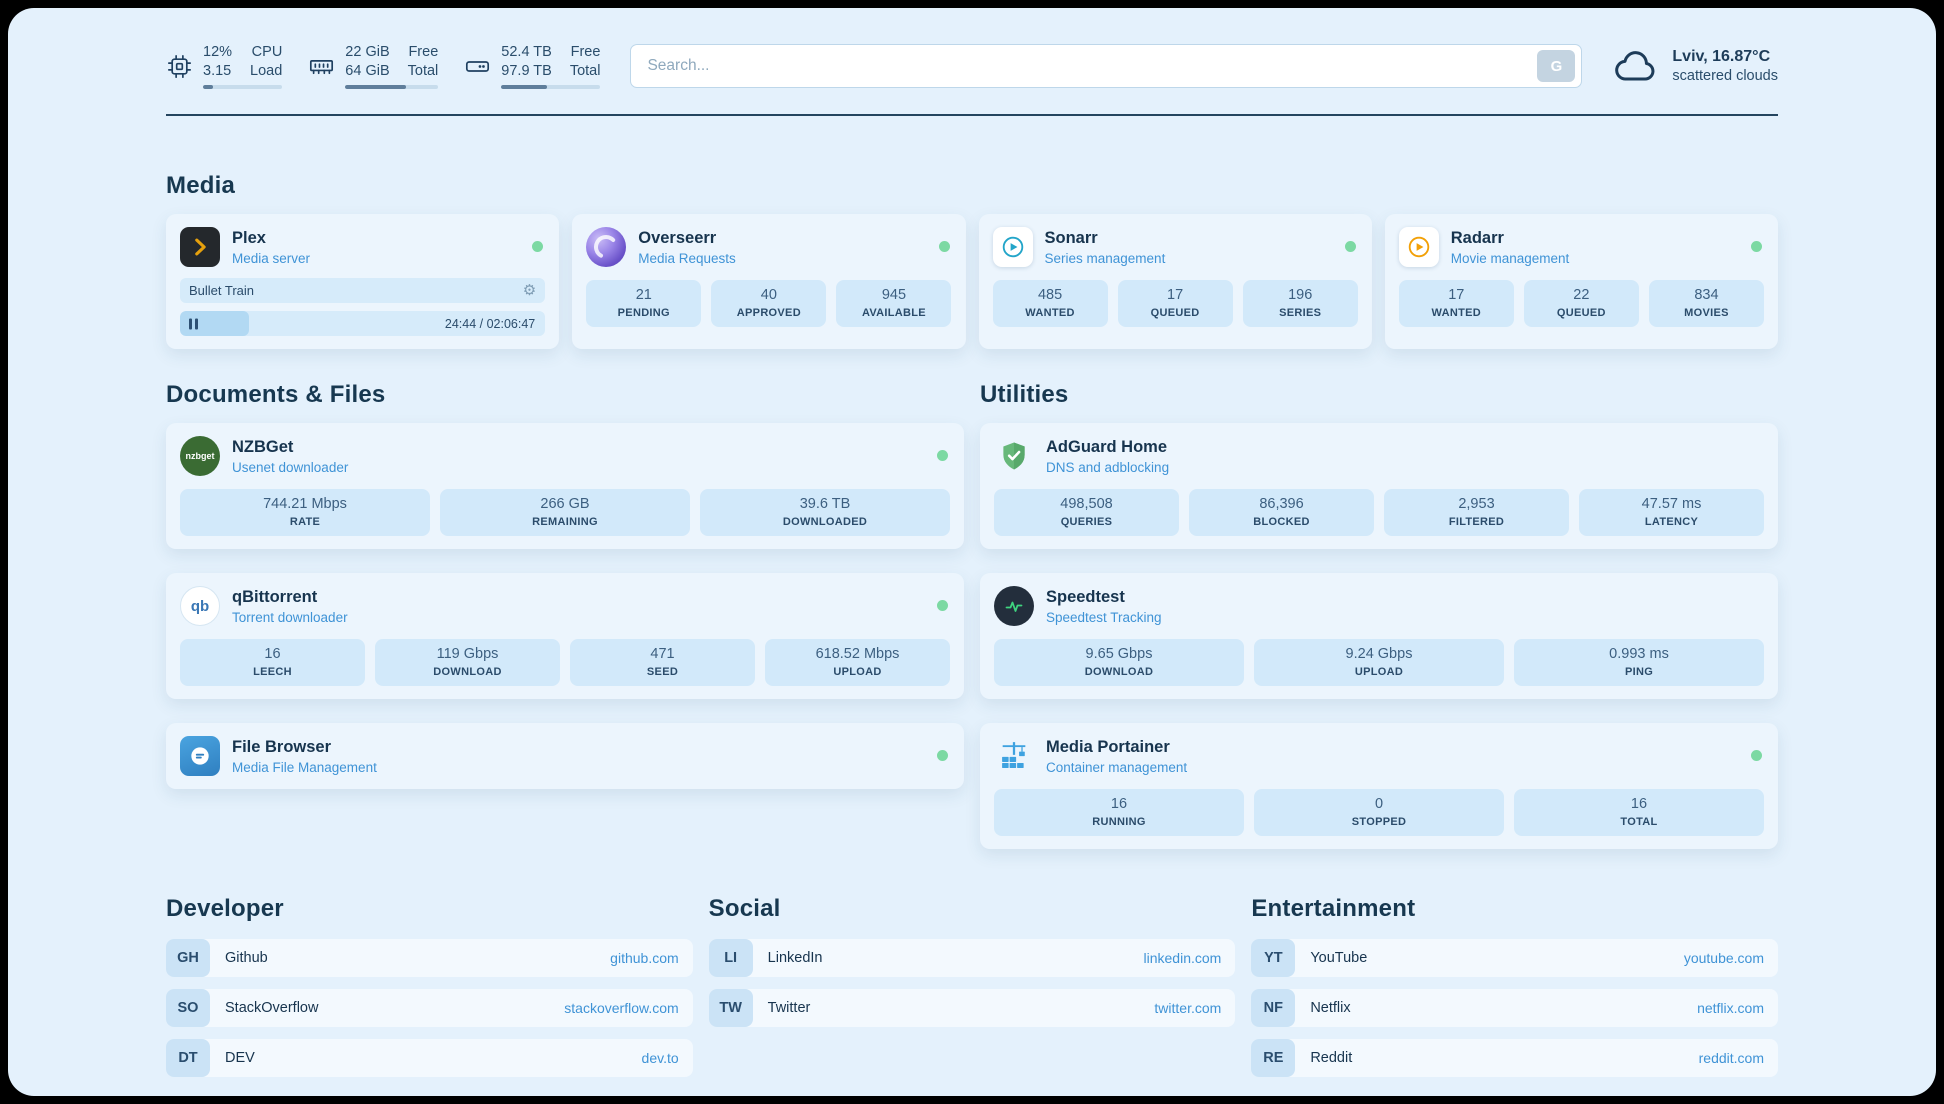  Describe the element at coordinates (1300, 295) in the screenshot. I see `stat-value: 196` at that location.